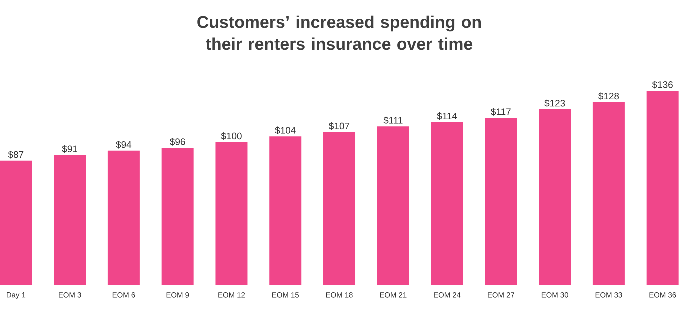 Image resolution: width=679 pixels, height=319 pixels. I want to click on data-label: $136, so click(662, 85).